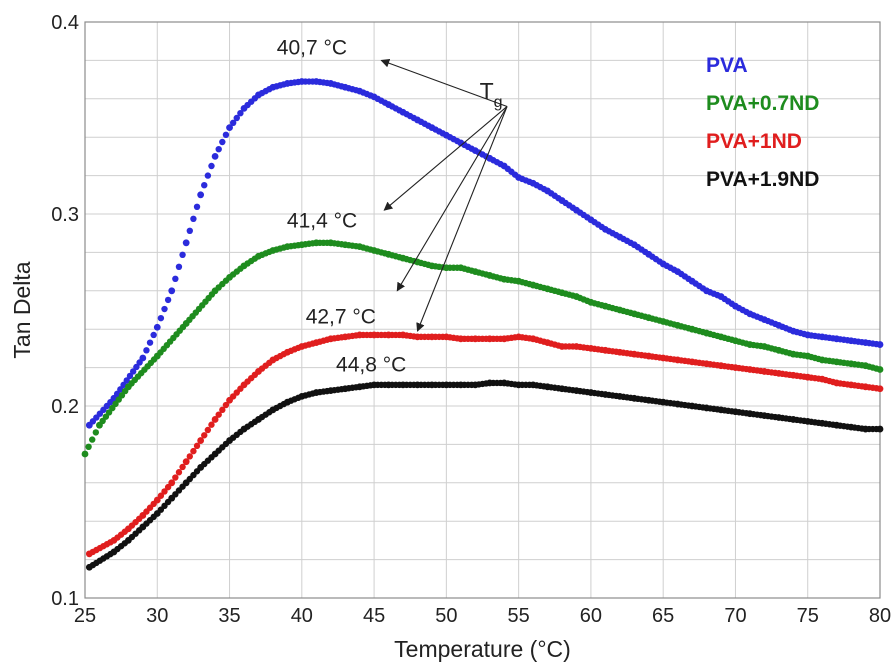  Describe the element at coordinates (446, 616) in the screenshot. I see `x-tick-label: 50` at that location.